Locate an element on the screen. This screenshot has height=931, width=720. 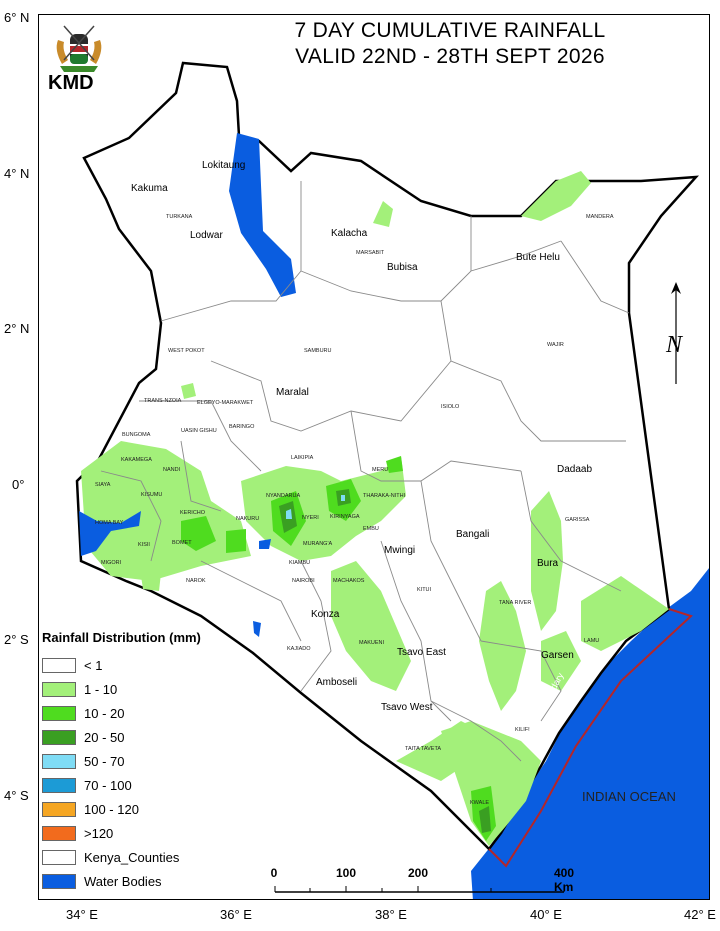
lon-tick-40e: 40° E is located at coordinates (546, 914).